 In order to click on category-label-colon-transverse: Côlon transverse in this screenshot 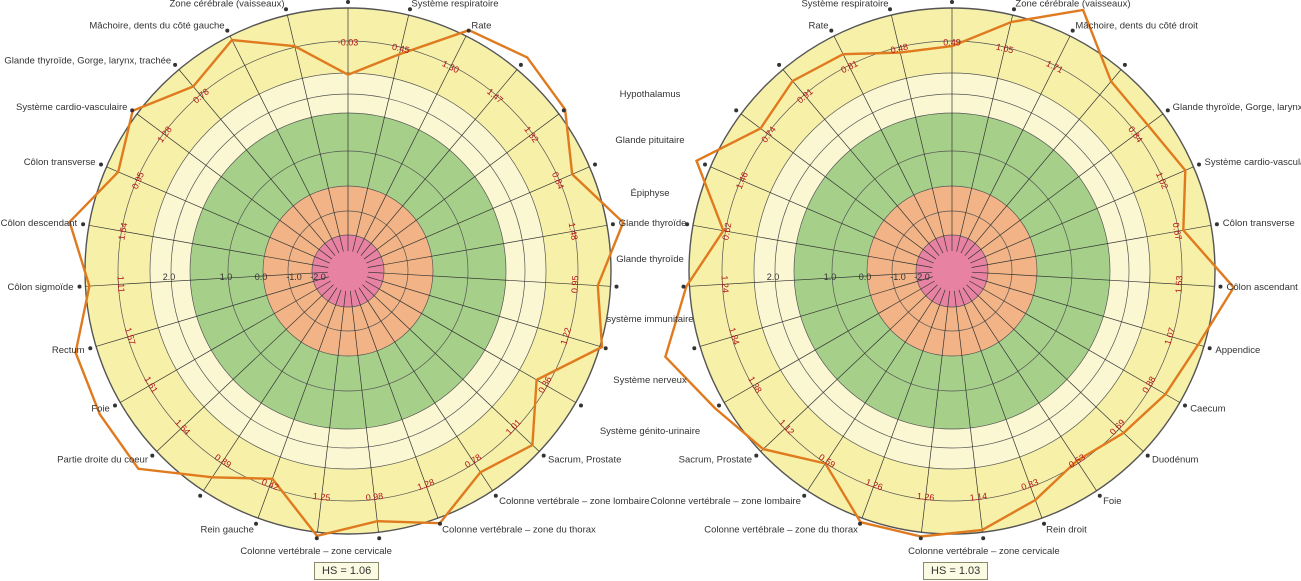, I will do `click(1259, 223)`.